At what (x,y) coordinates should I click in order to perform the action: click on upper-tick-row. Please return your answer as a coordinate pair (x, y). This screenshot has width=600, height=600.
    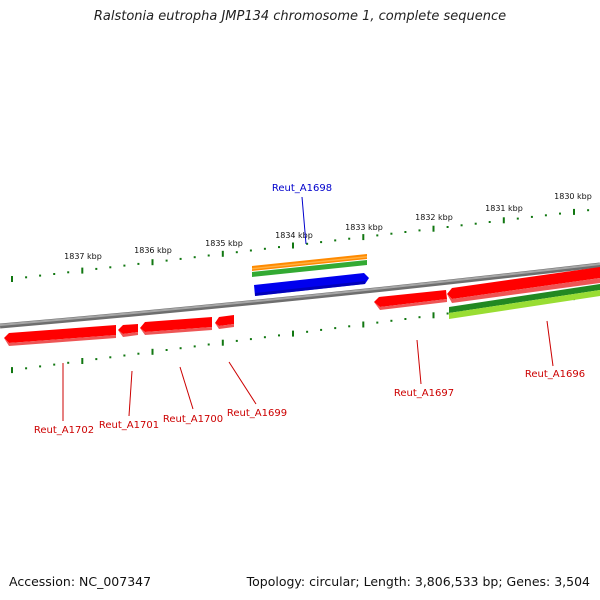
    Looking at the image, I should click on (300, 245).